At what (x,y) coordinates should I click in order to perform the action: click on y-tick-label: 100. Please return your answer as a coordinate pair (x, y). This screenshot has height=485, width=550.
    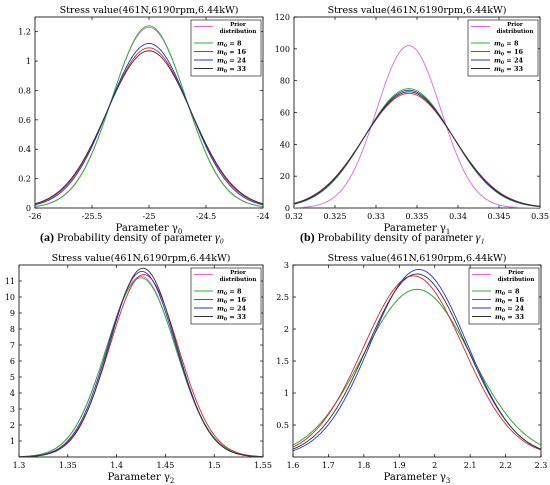
    Looking at the image, I should click on (282, 49).